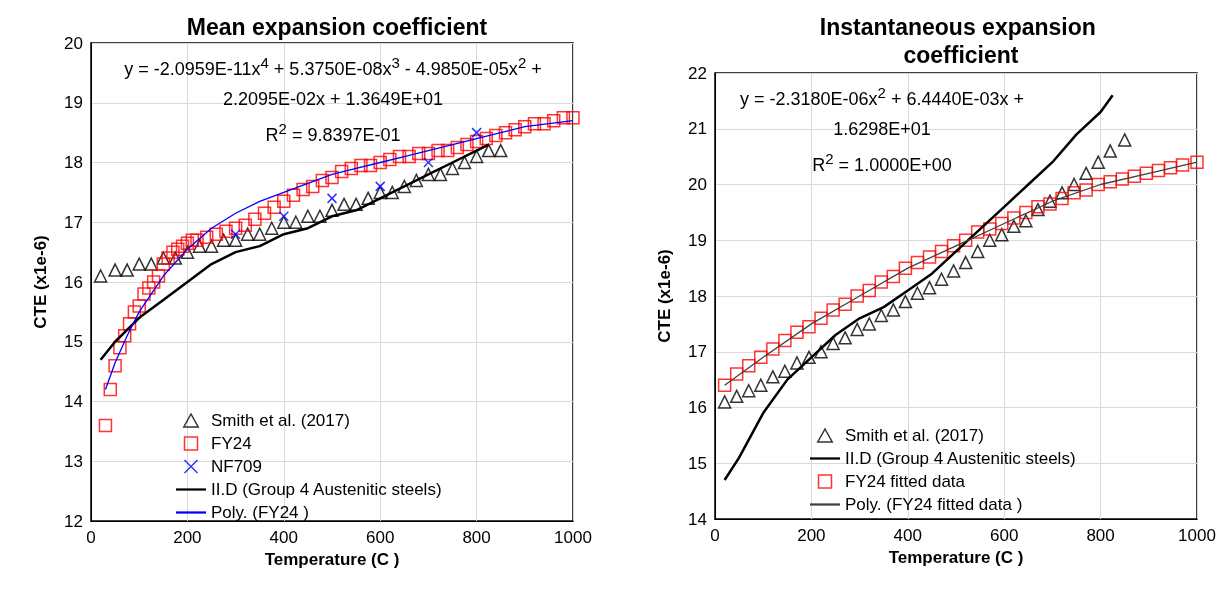 This screenshot has width=1226, height=598. What do you see at coordinates (956, 557) in the screenshot?
I see `x-axis-title: Temperature (C )` at bounding box center [956, 557].